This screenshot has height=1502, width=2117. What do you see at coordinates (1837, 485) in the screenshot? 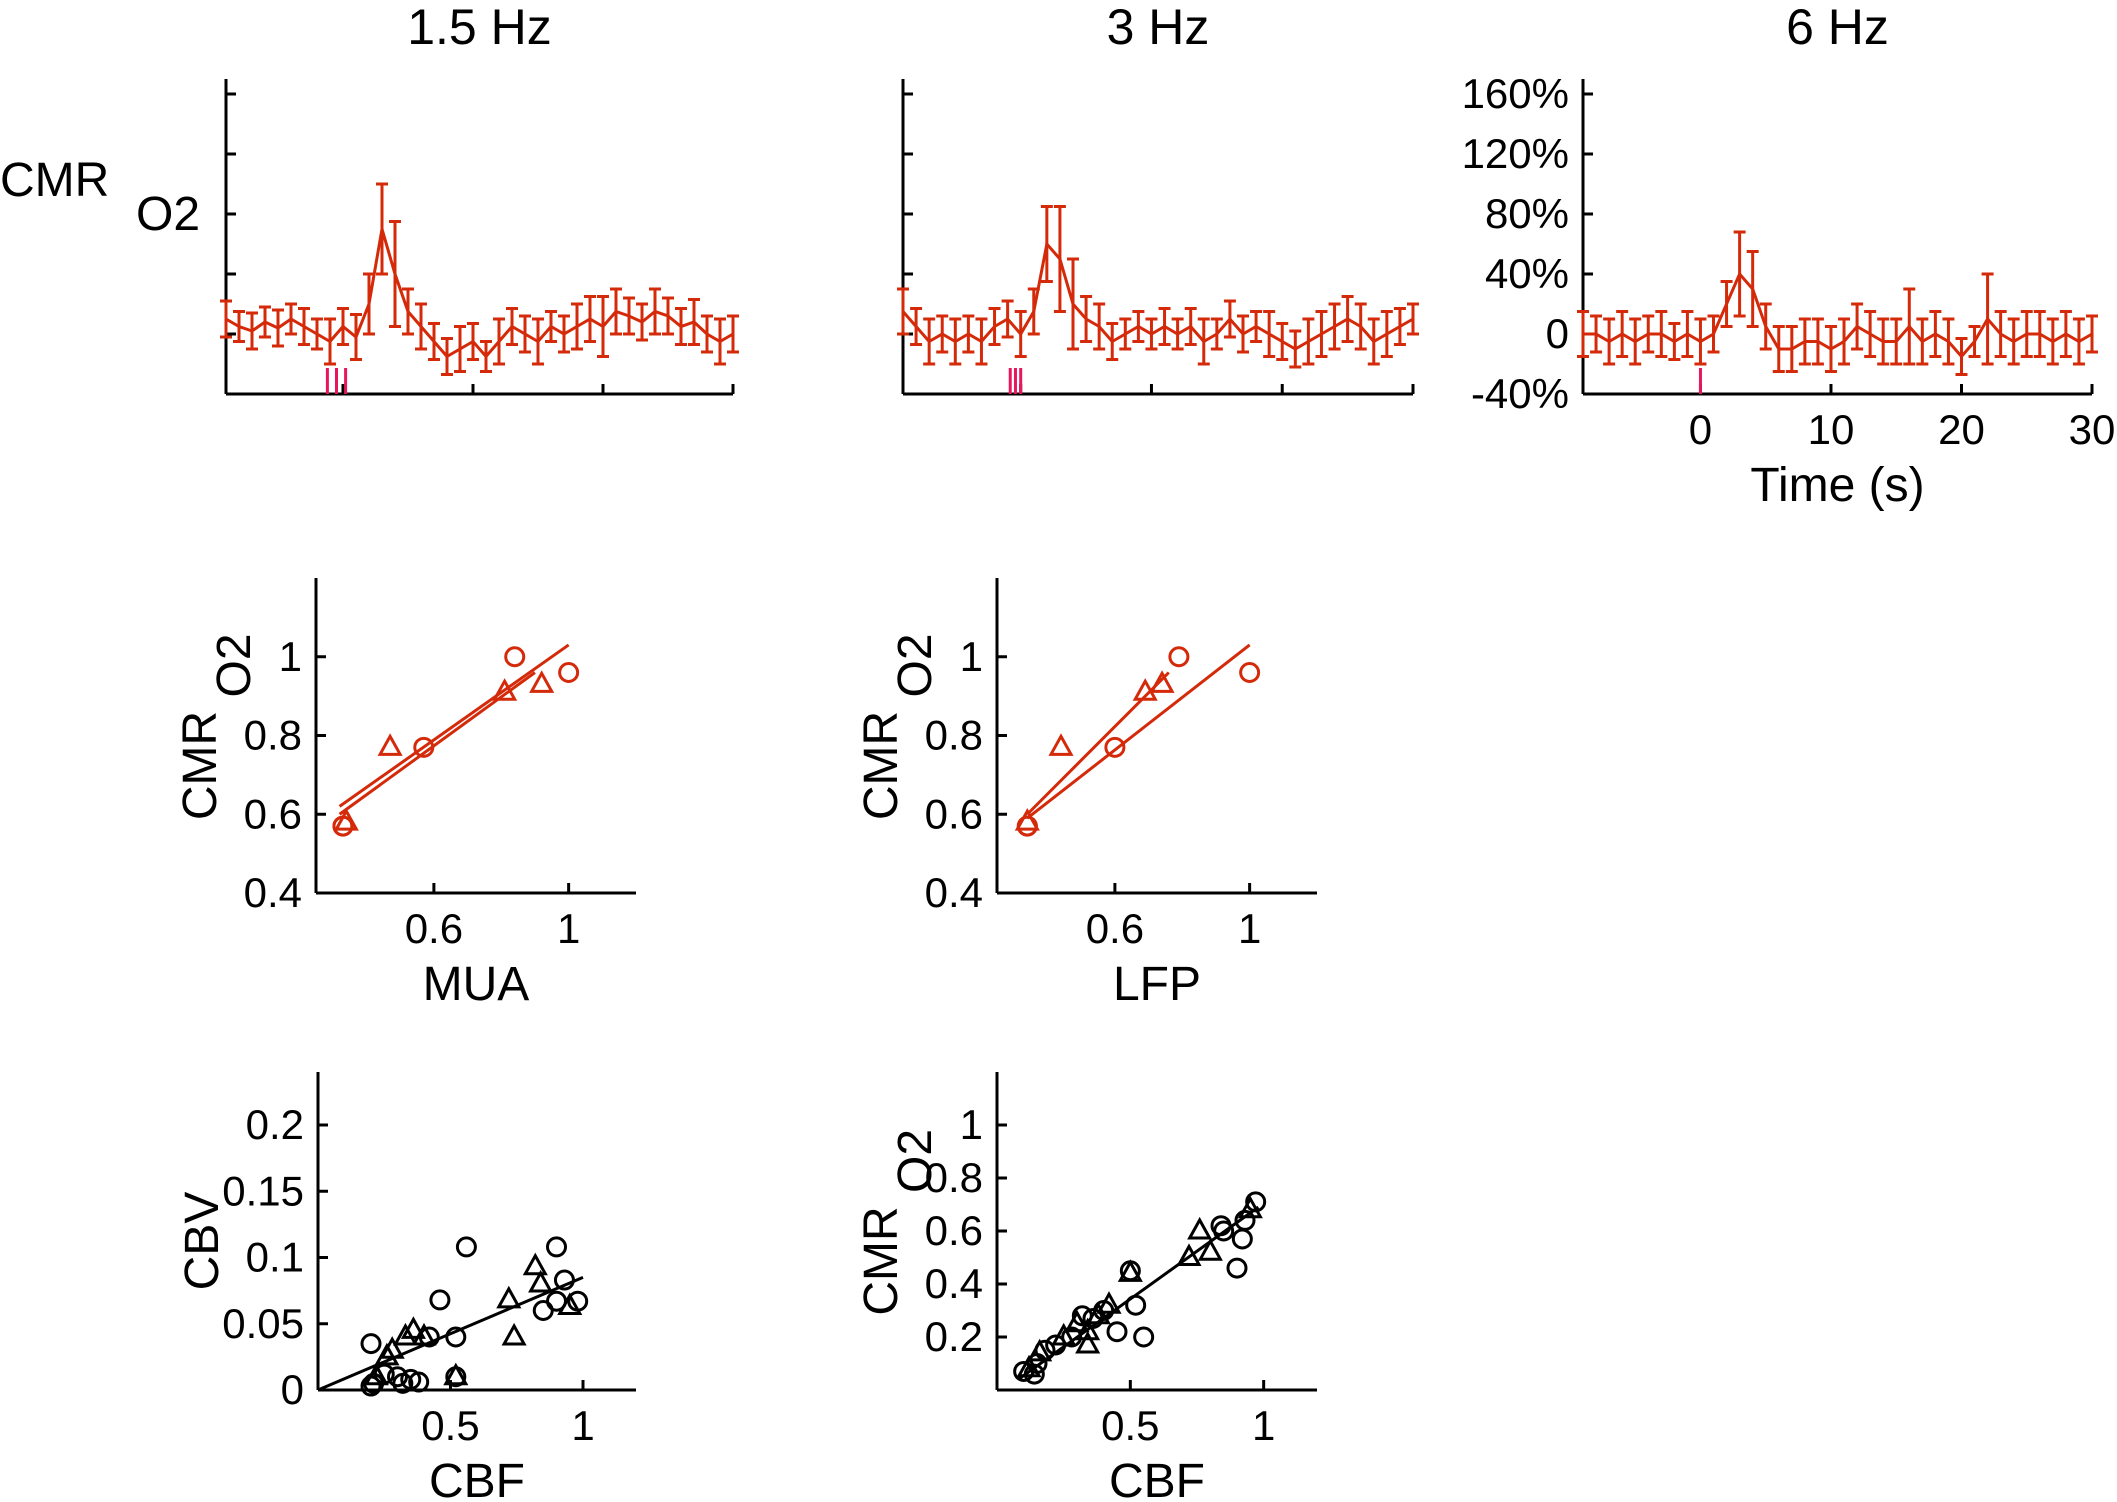
I see `x-axis-label: Time (s)` at bounding box center [1837, 485].